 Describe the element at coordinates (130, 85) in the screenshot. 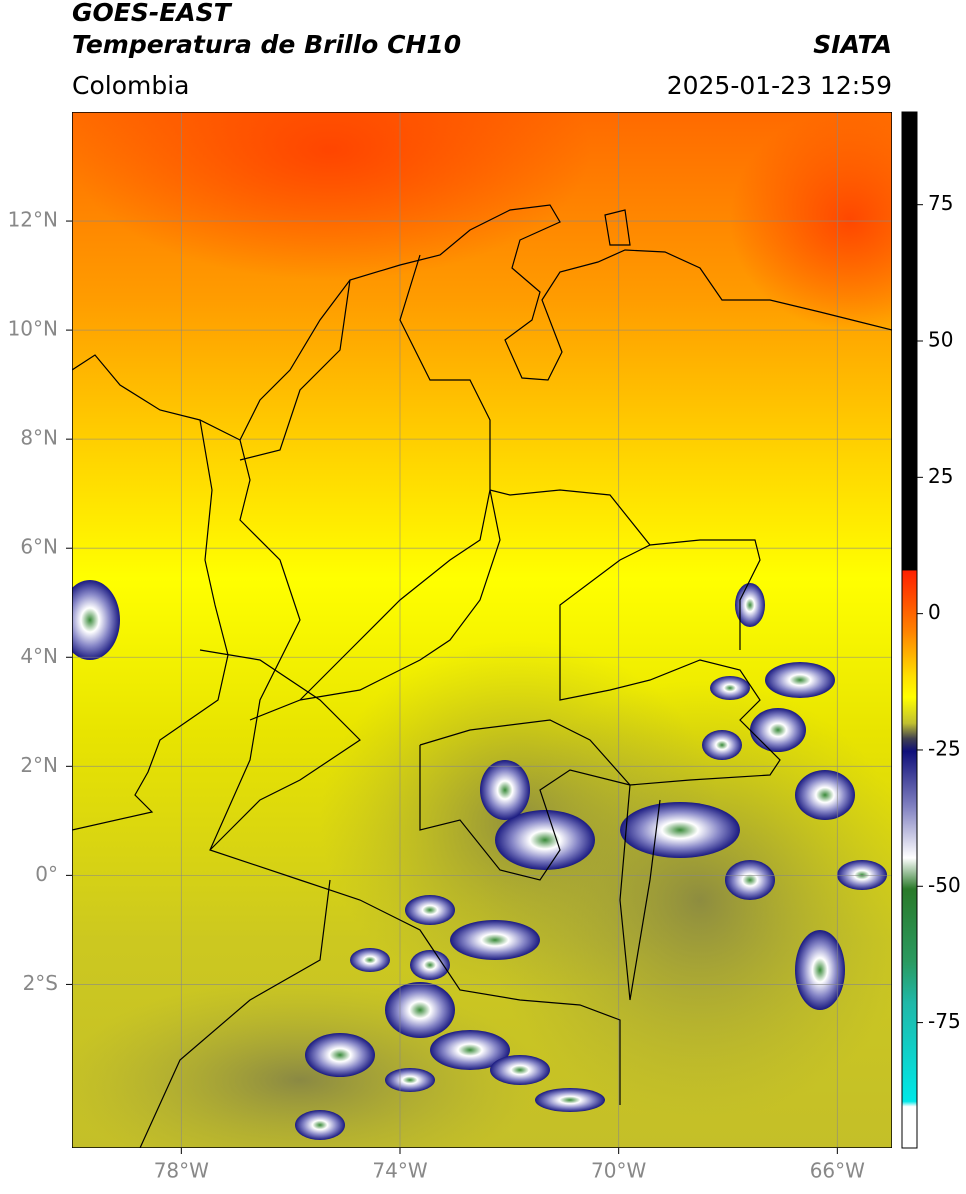

I see `region: Colombia` at that location.